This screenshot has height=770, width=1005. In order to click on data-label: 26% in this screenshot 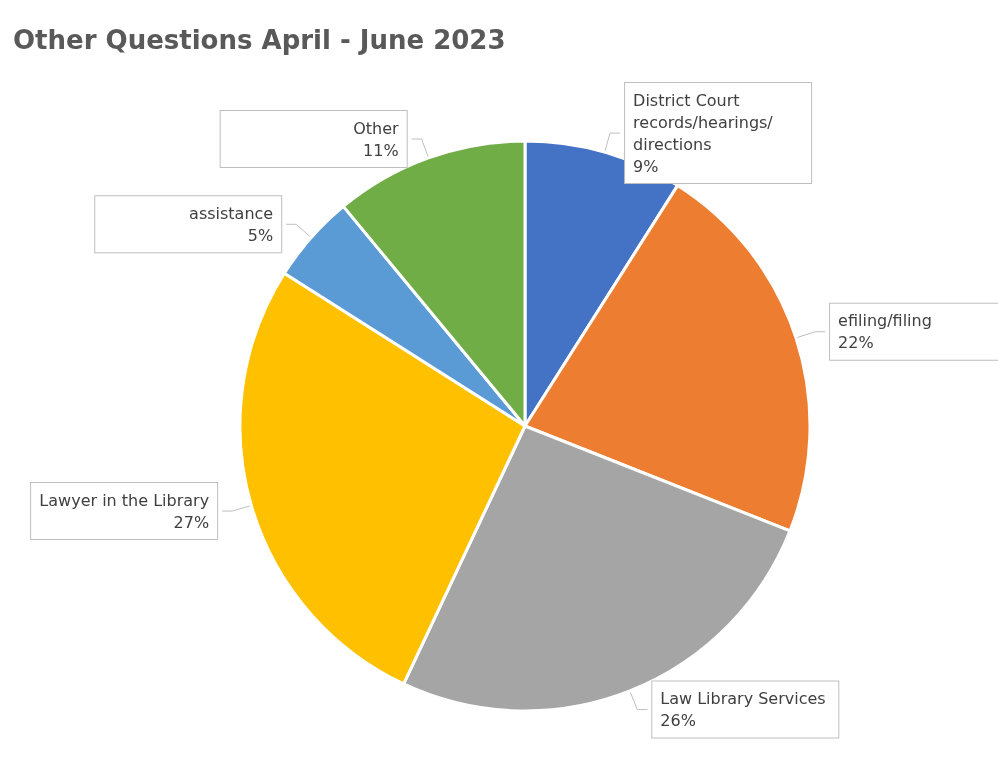, I will do `click(678, 721)`.